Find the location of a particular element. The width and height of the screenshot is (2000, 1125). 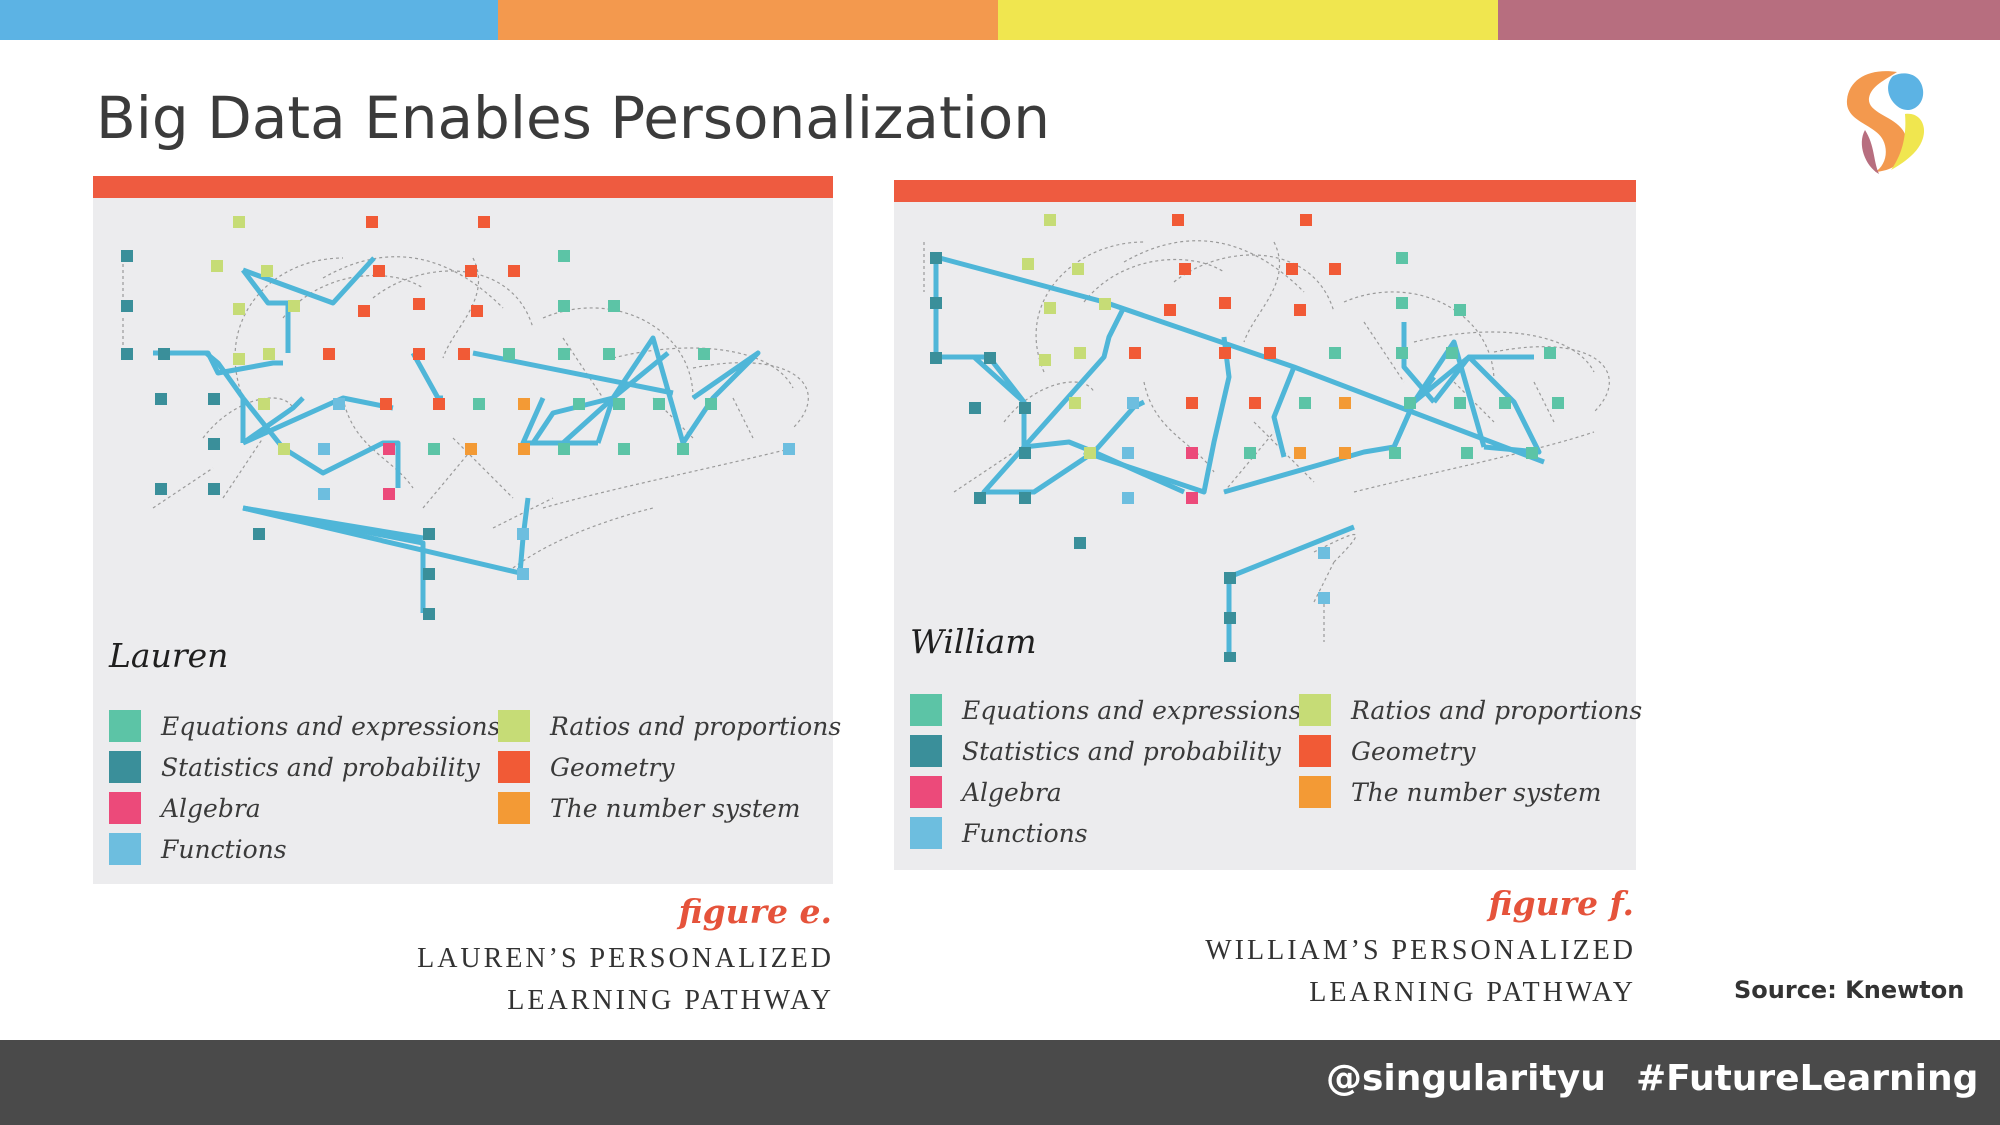

william-pathway-graph is located at coordinates (1266, 438).